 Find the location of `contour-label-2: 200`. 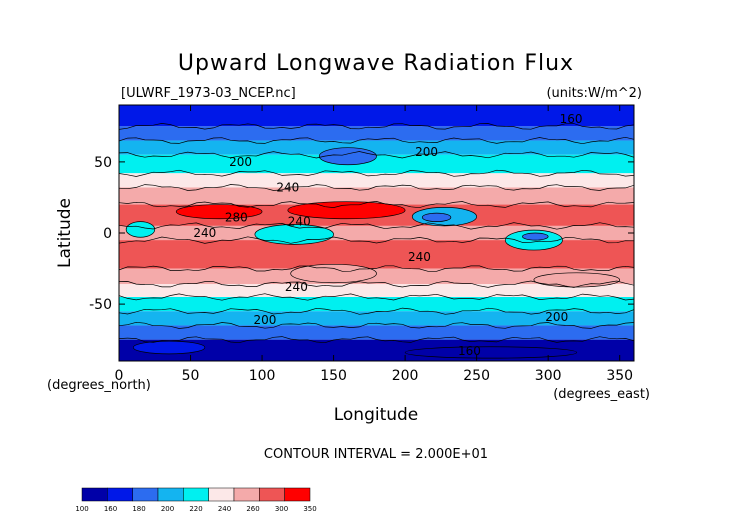

contour-label-2: 200 is located at coordinates (426, 152).